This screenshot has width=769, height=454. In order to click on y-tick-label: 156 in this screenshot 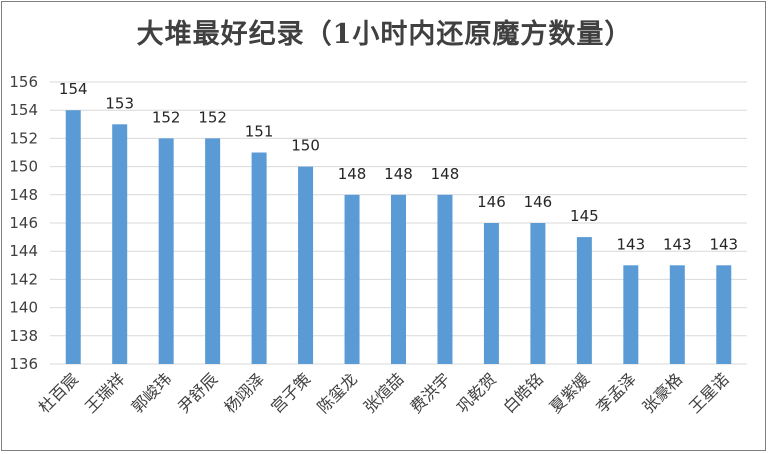, I will do `click(23, 82)`.